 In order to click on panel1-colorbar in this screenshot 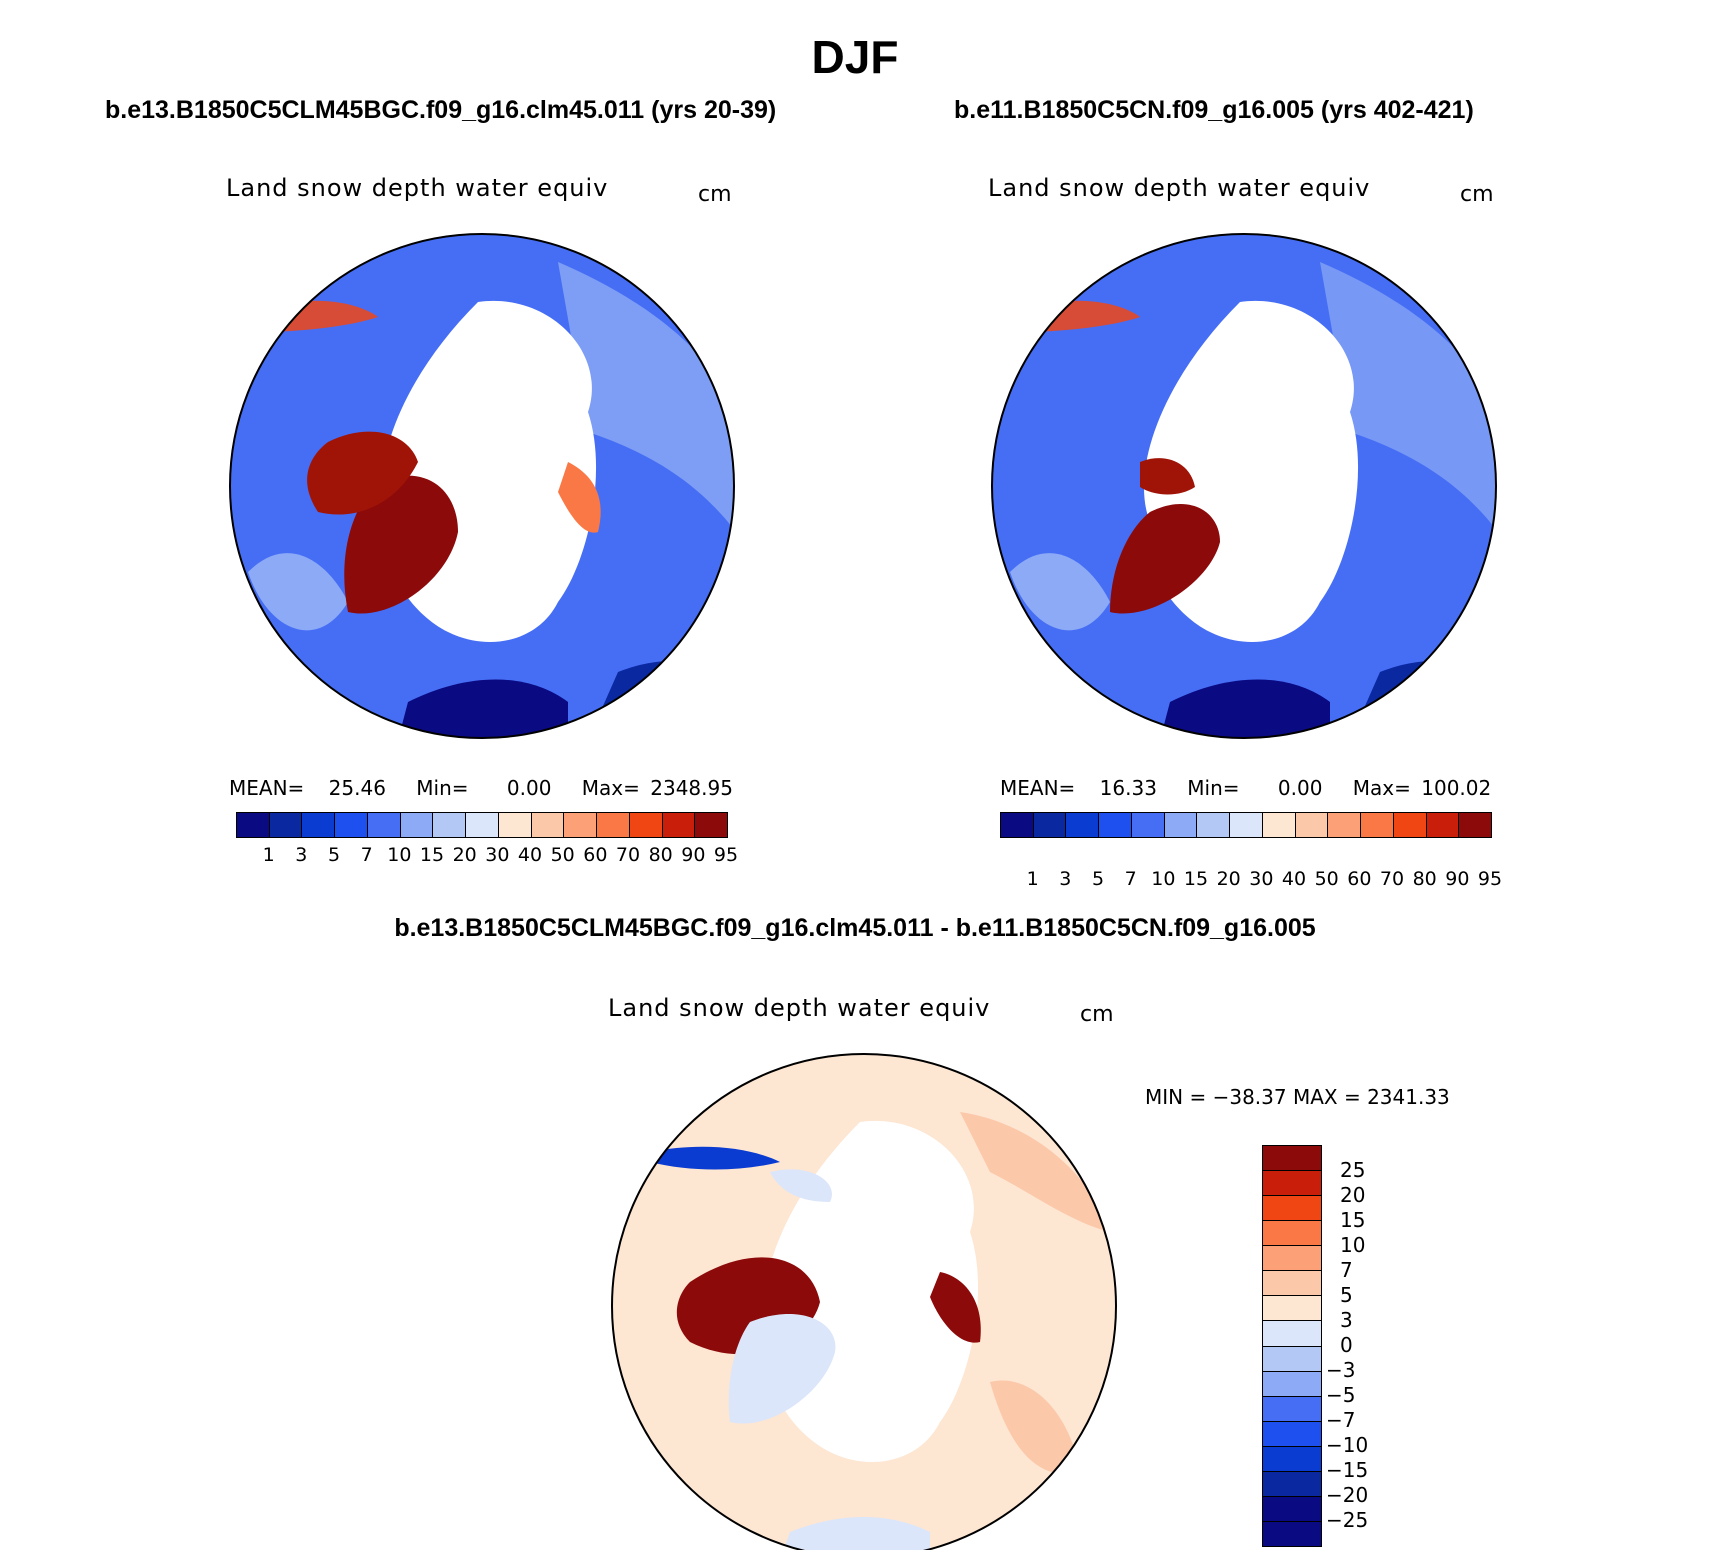, I will do `click(482, 825)`.